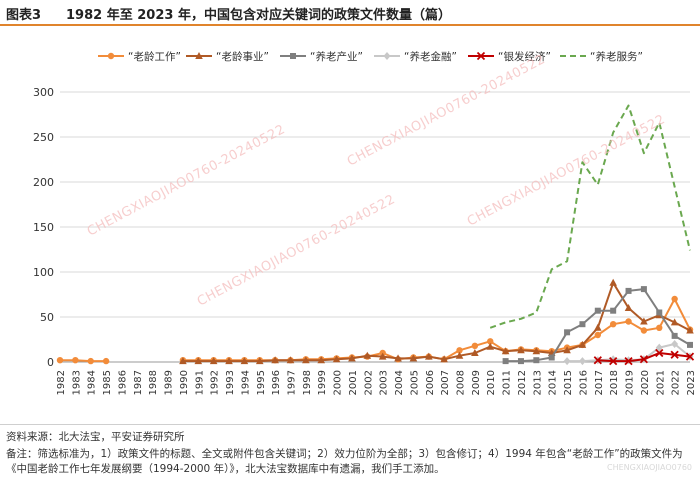  What do you see at coordinates (599, 382) in the screenshot?
I see `x-tick-label: 2017` at bounding box center [599, 382].